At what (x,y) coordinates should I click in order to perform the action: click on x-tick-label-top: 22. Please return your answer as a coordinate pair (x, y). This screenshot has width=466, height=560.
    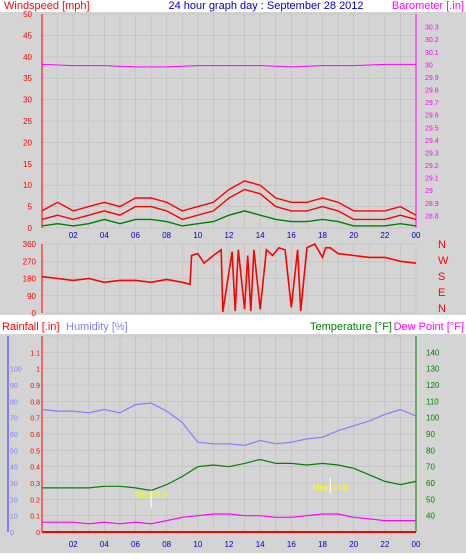
    Looking at the image, I should click on (384, 235).